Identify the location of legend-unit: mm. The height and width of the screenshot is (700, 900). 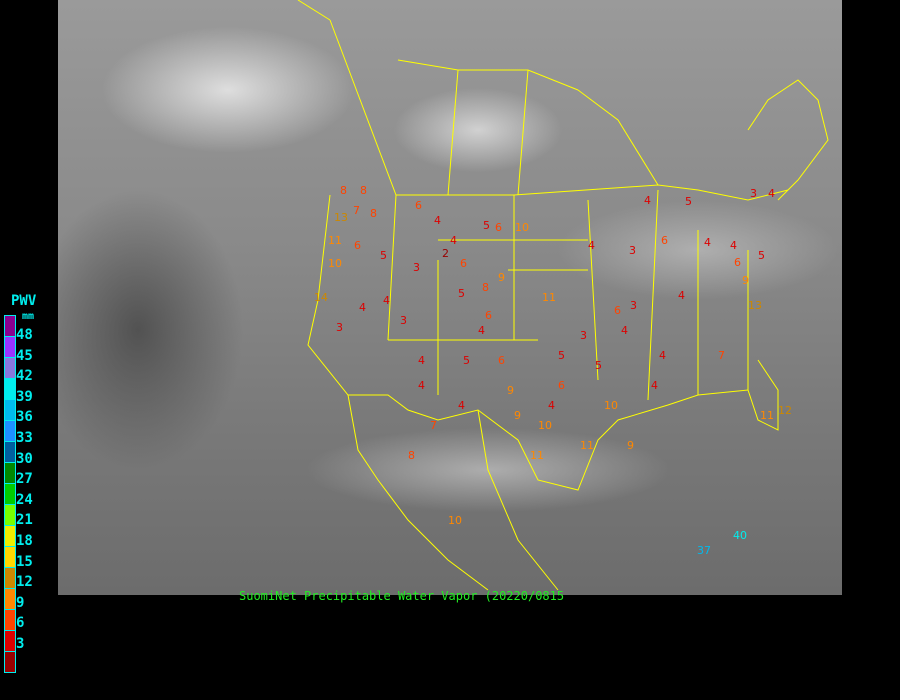
(28, 316).